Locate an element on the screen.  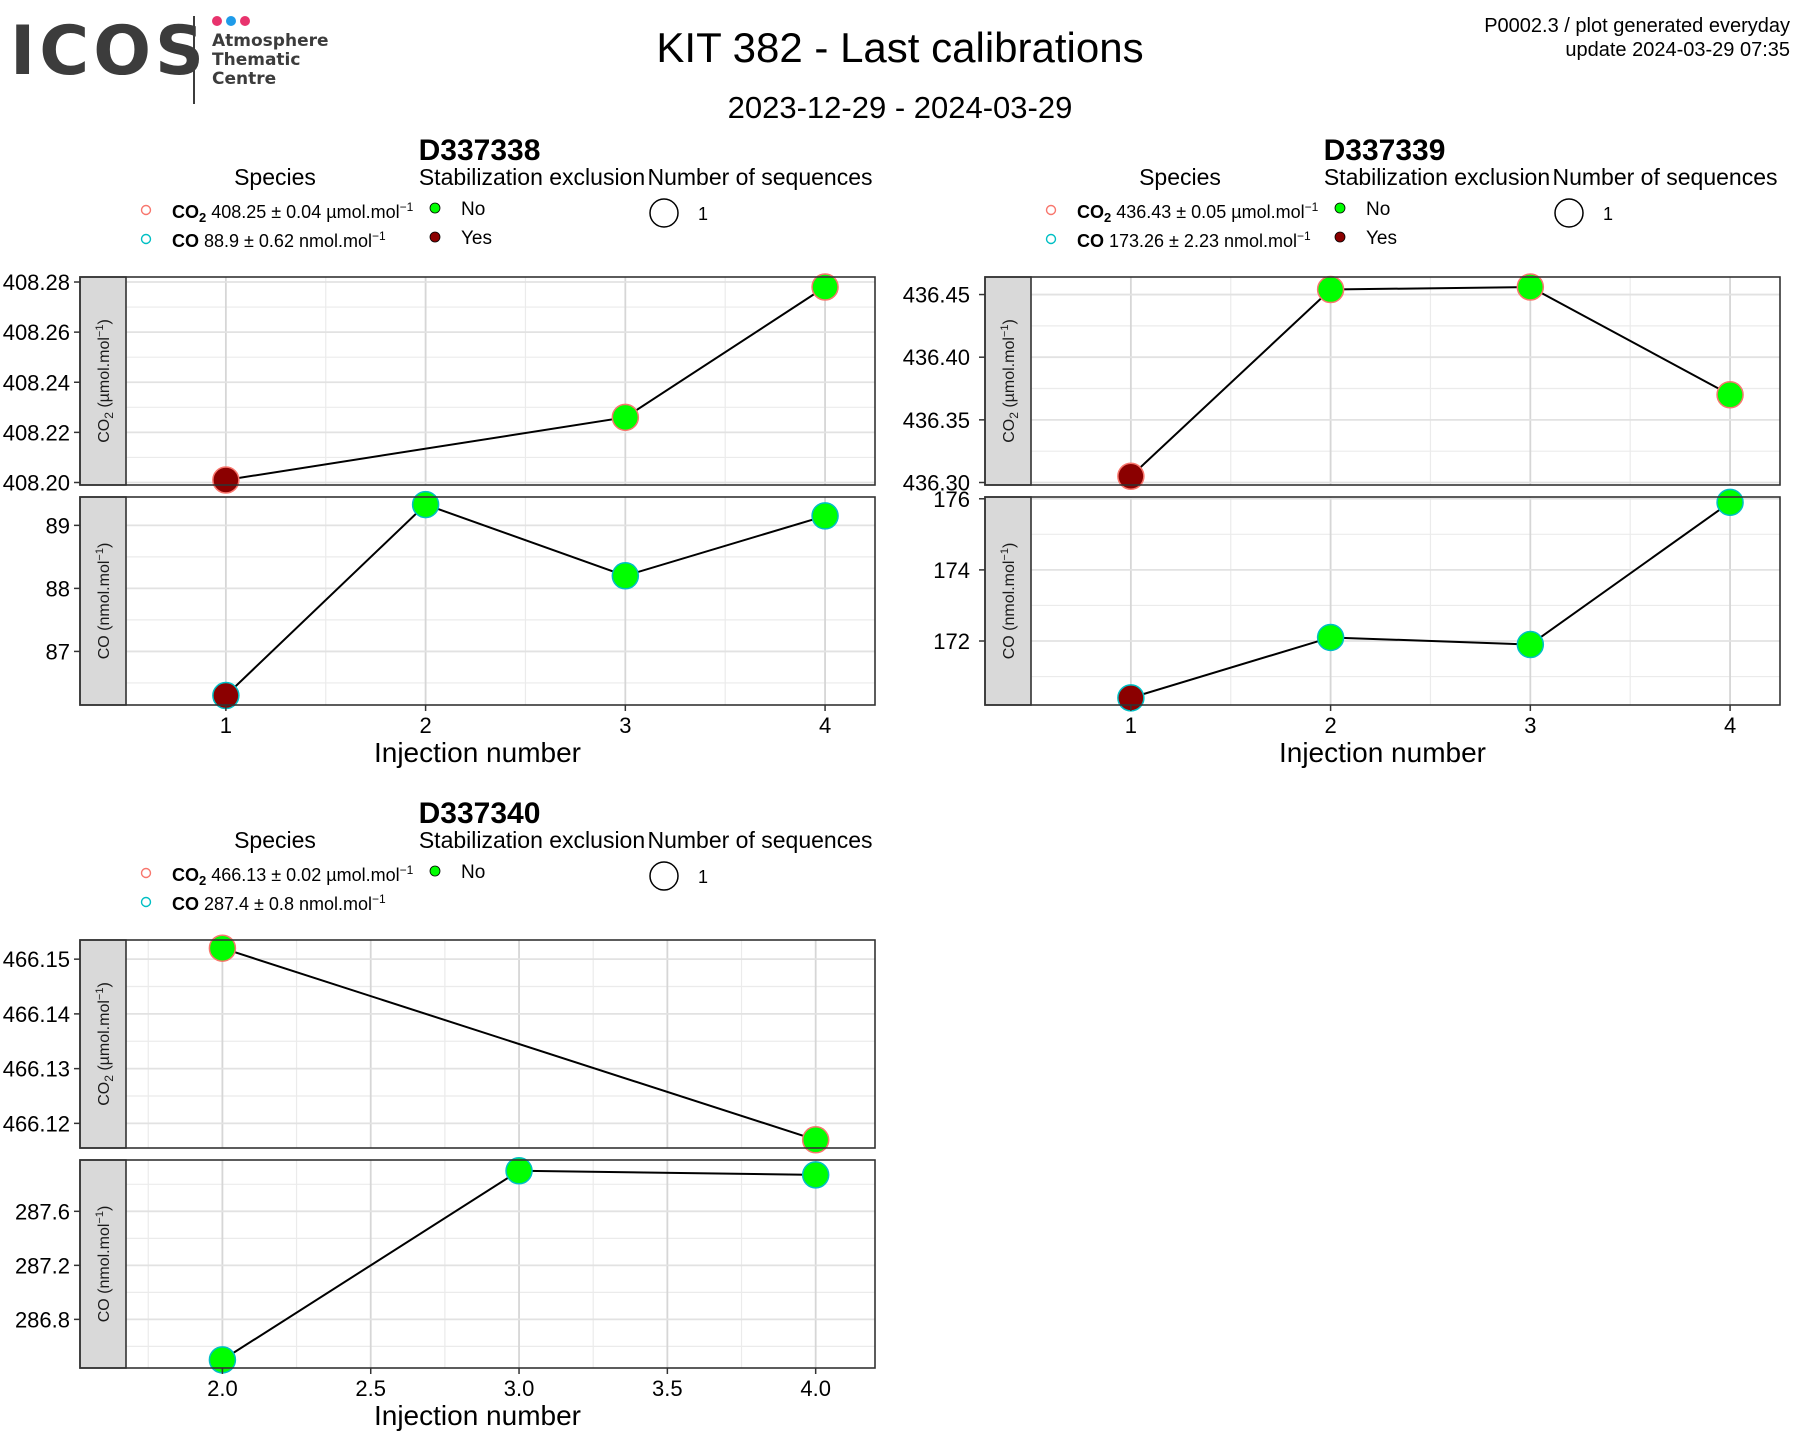
x-tick-label: 4 is located at coordinates (825, 725).